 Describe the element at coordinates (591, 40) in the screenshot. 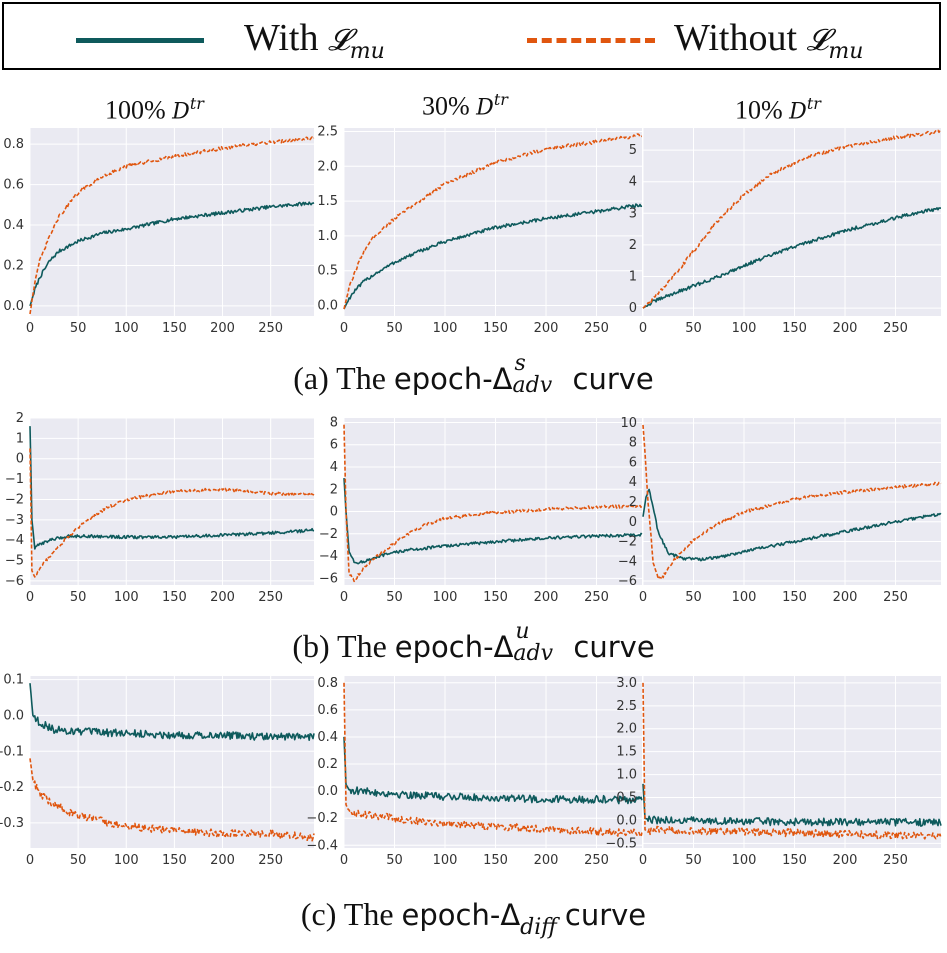

I see `legend-without-line` at that location.